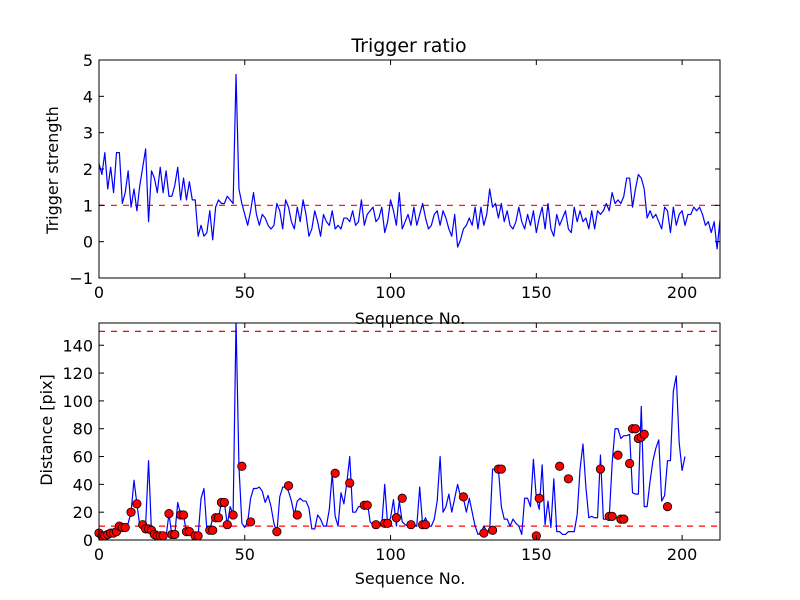 The height and width of the screenshot is (600, 800). I want to click on chart-title: Trigger ratio, so click(408, 46).